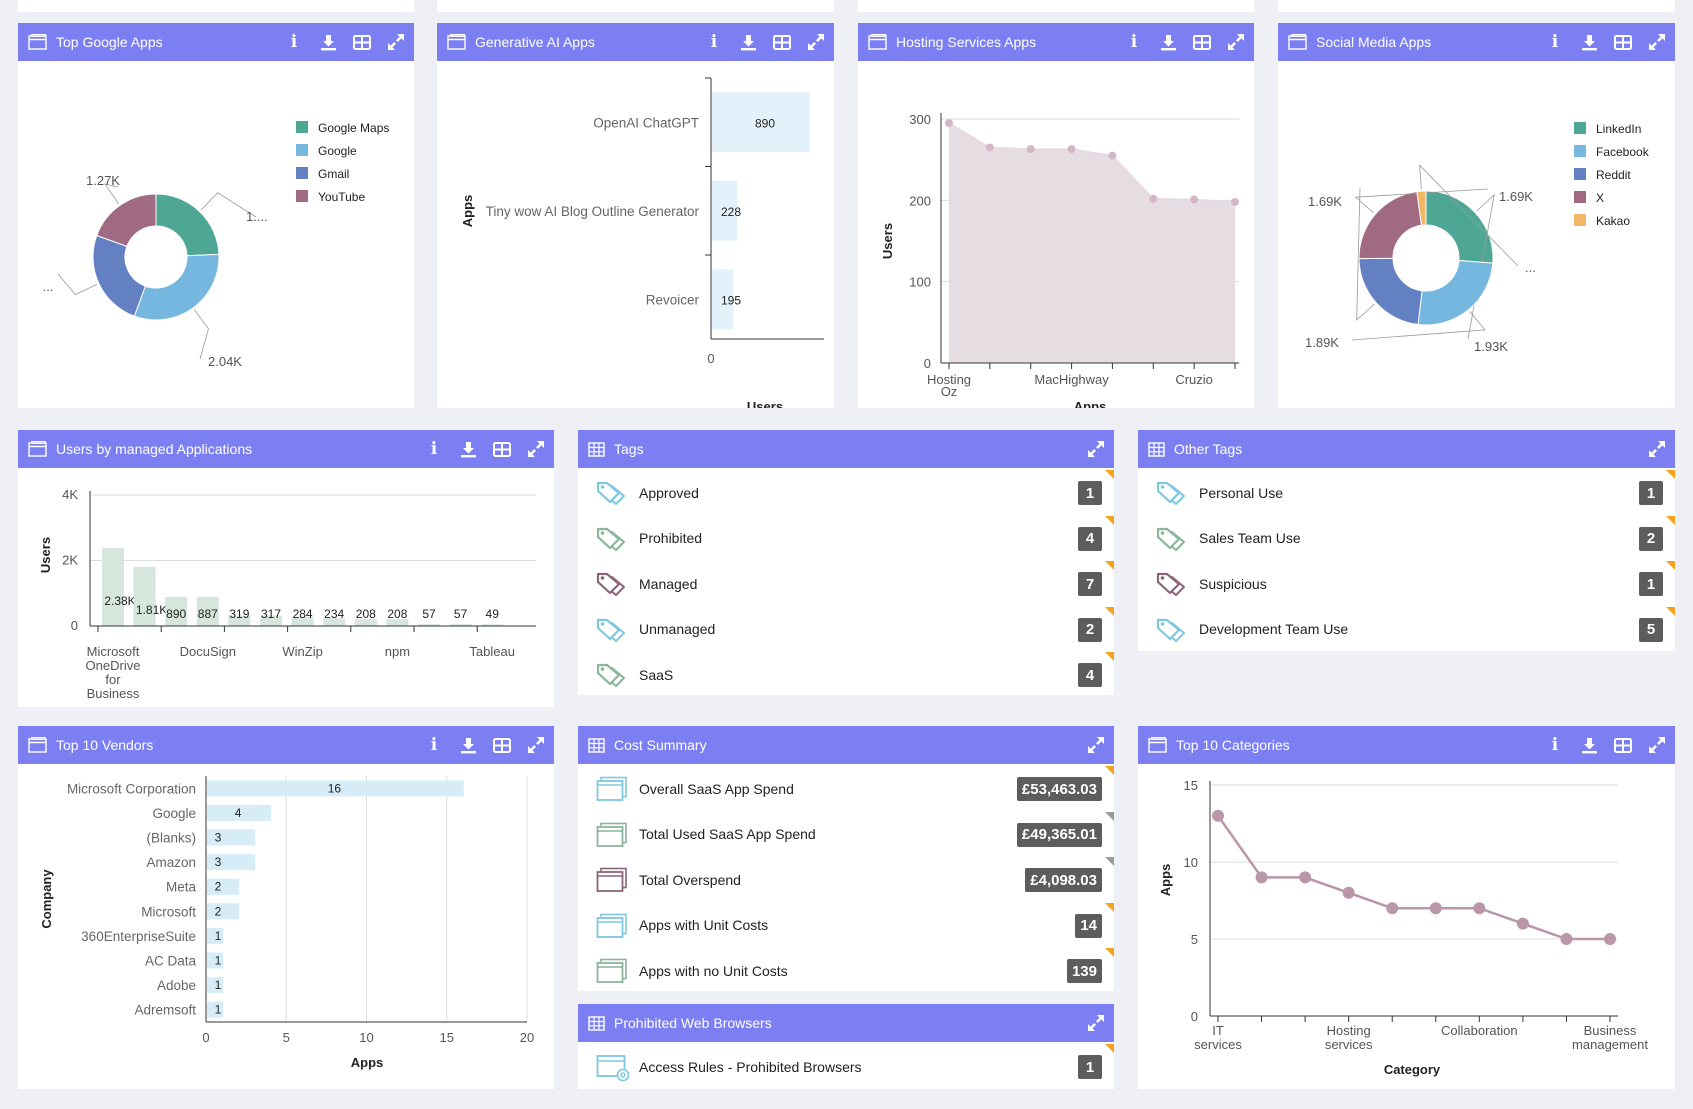  I want to click on panel-actions, so click(1096, 1023).